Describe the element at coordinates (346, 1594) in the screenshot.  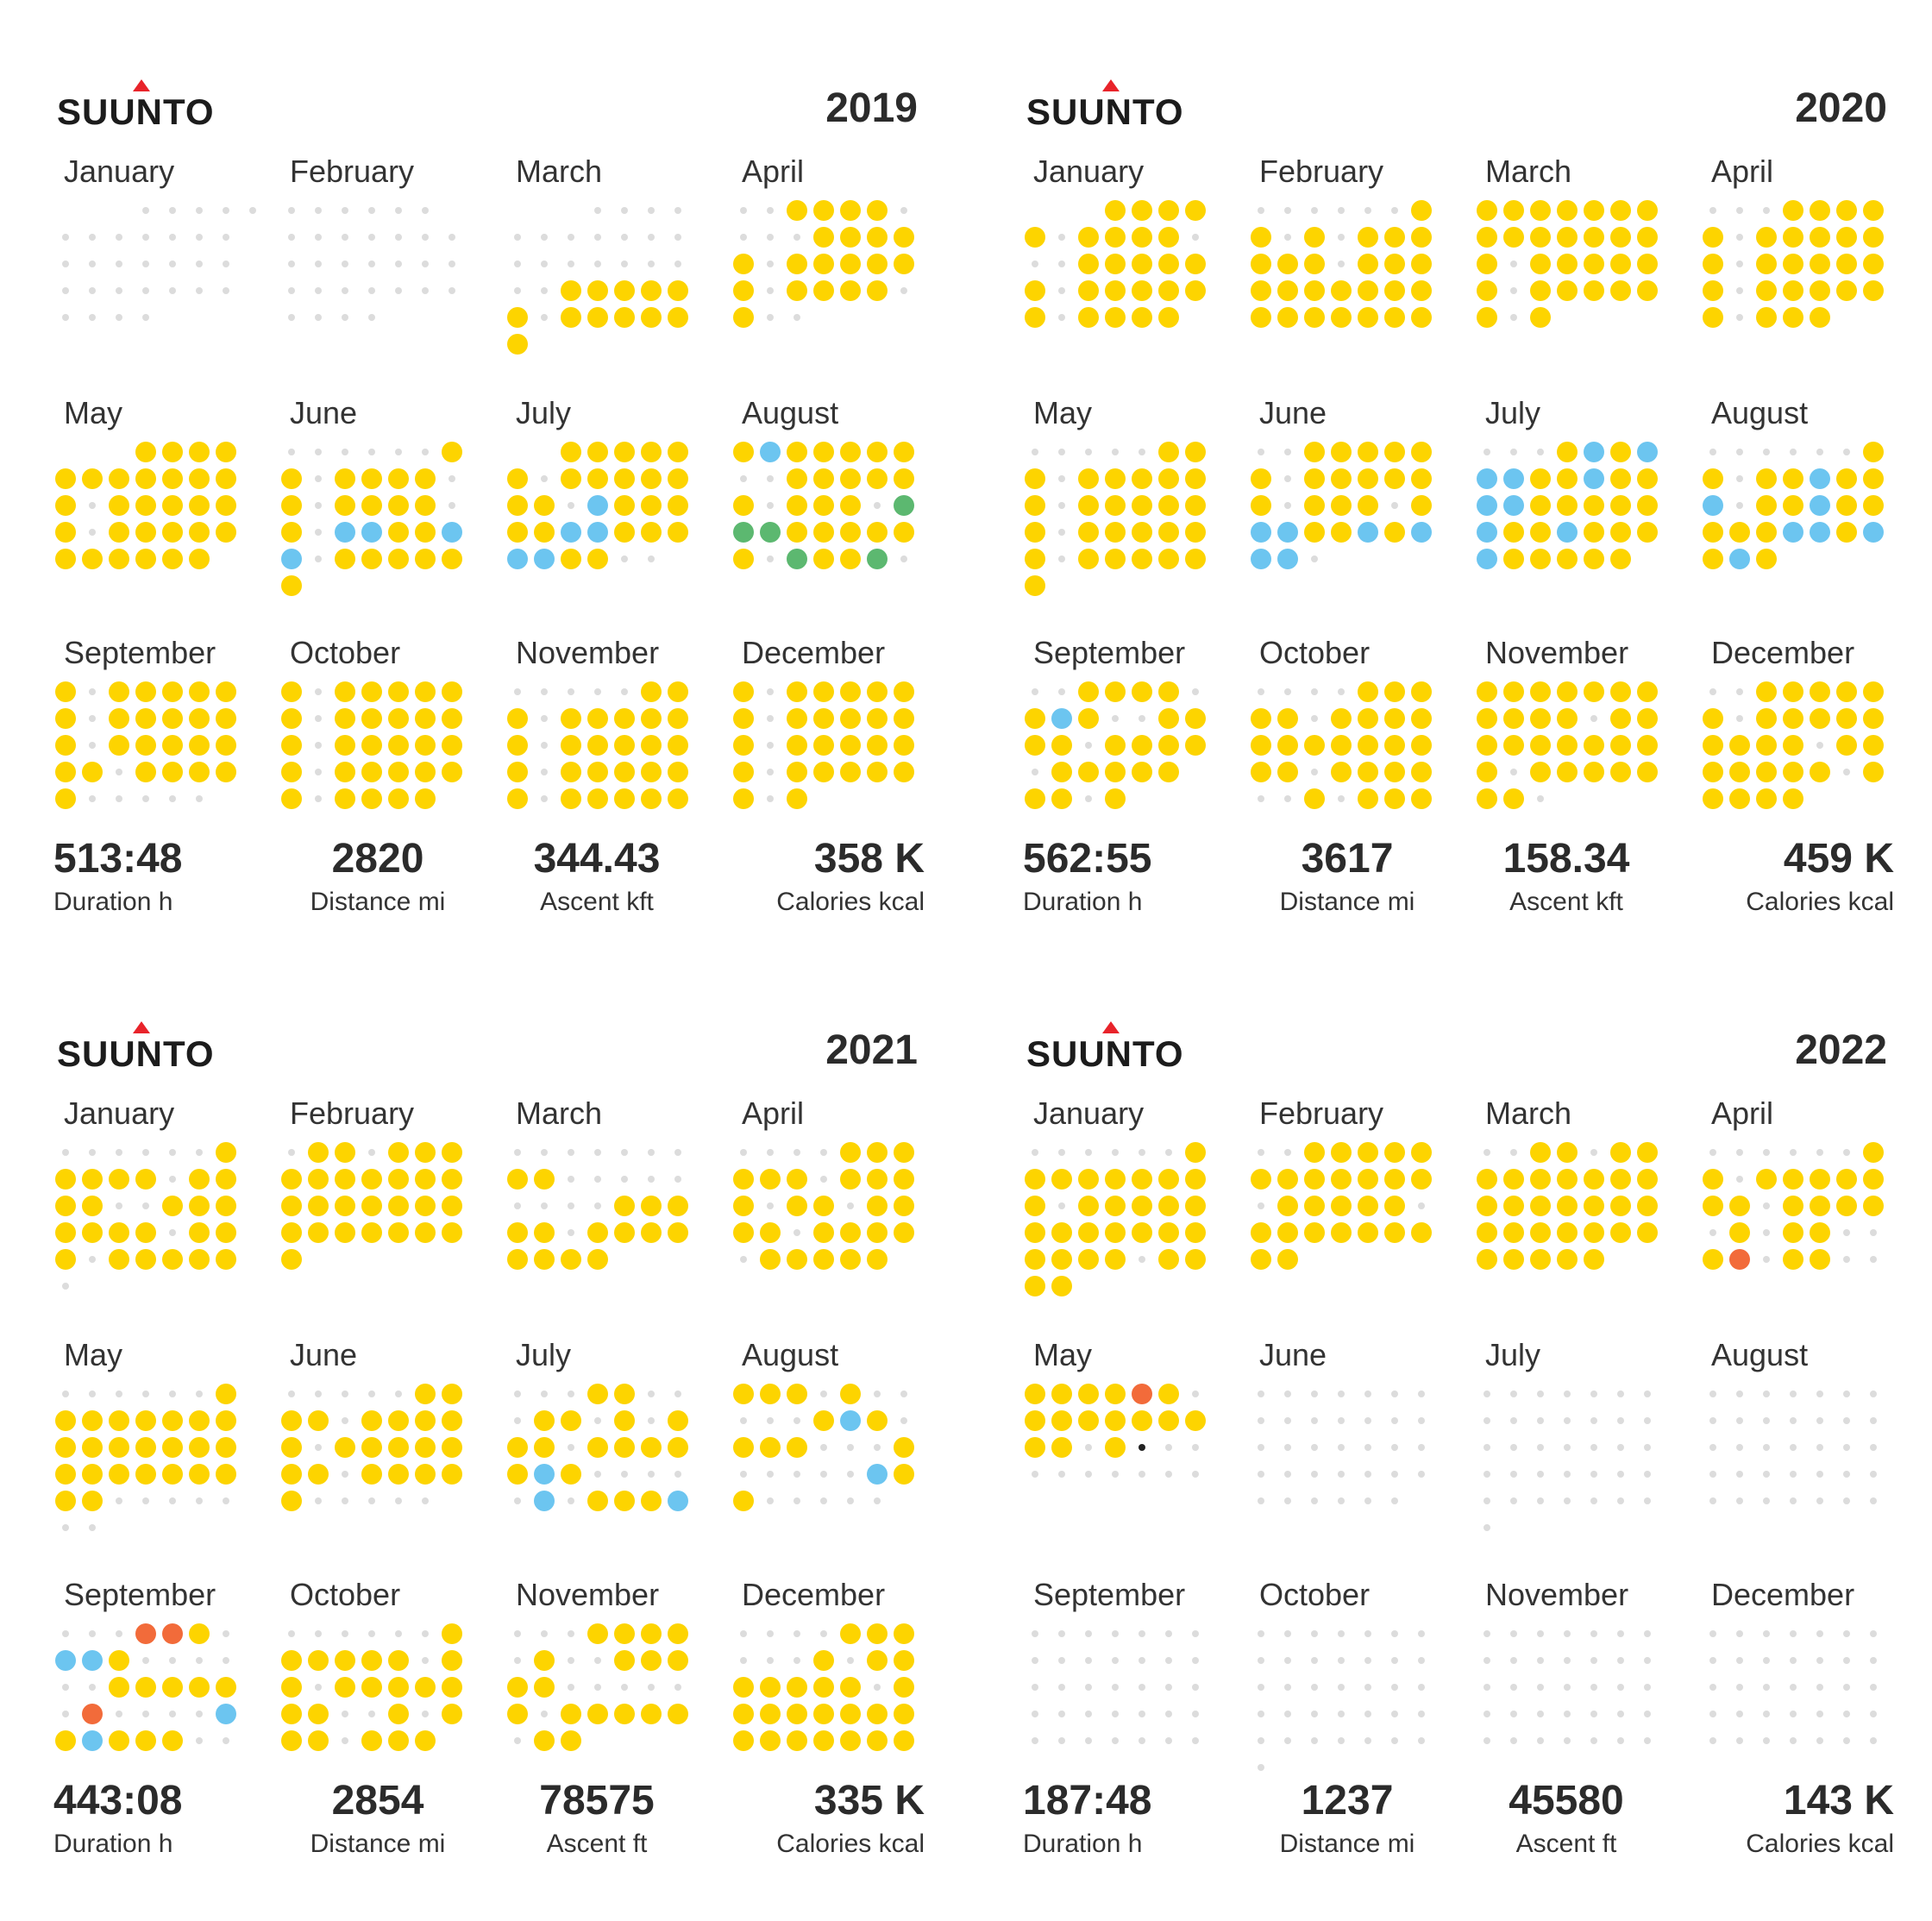
I see `month-name: October` at that location.